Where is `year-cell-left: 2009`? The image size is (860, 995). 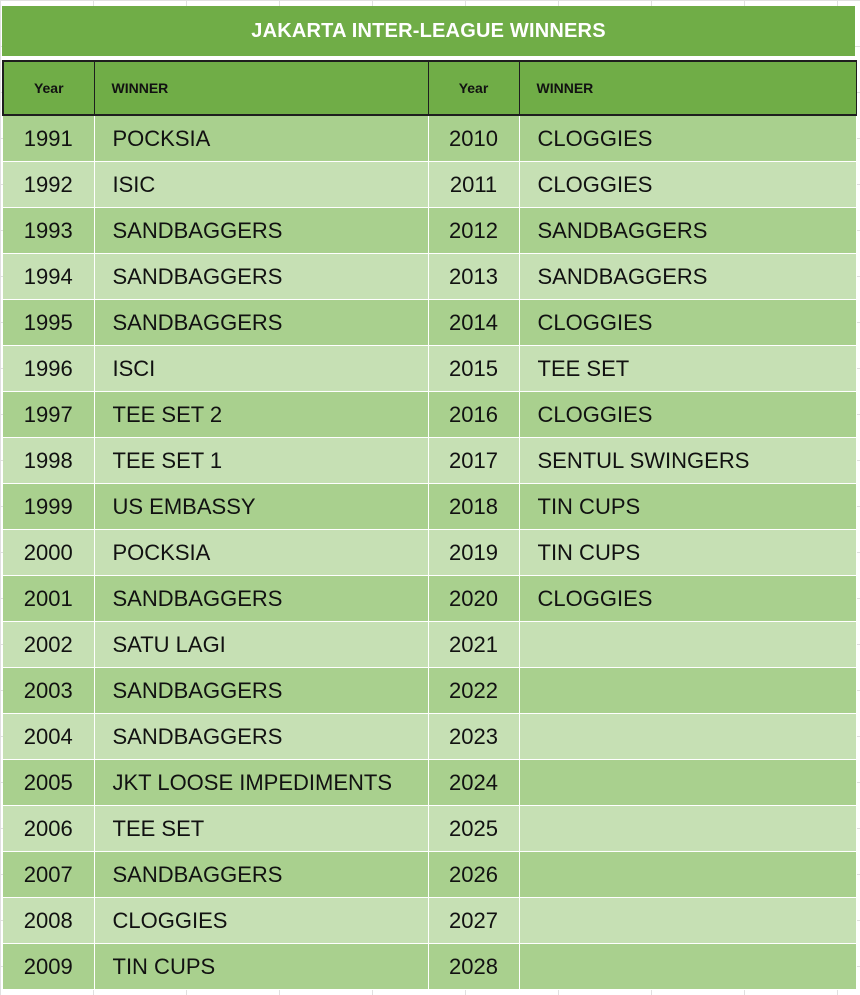 year-cell-left: 2009 is located at coordinates (49, 966).